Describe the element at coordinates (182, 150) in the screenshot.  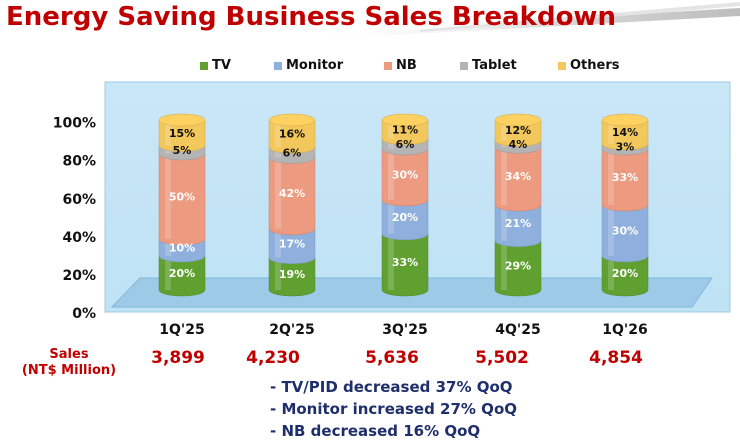
I see `data-label-tablet: 5%` at that location.